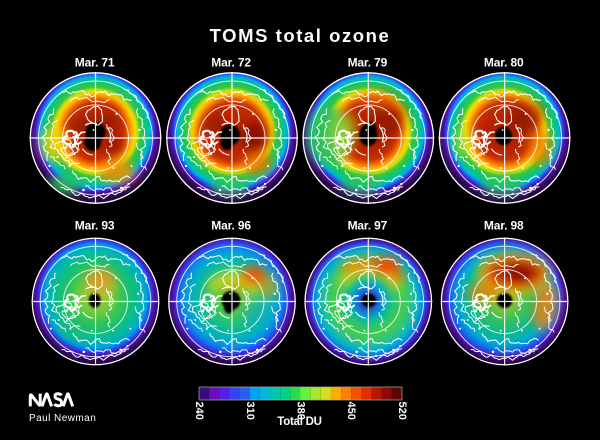  What do you see at coordinates (402, 411) in the screenshot?
I see `svg-text: 520` at bounding box center [402, 411].